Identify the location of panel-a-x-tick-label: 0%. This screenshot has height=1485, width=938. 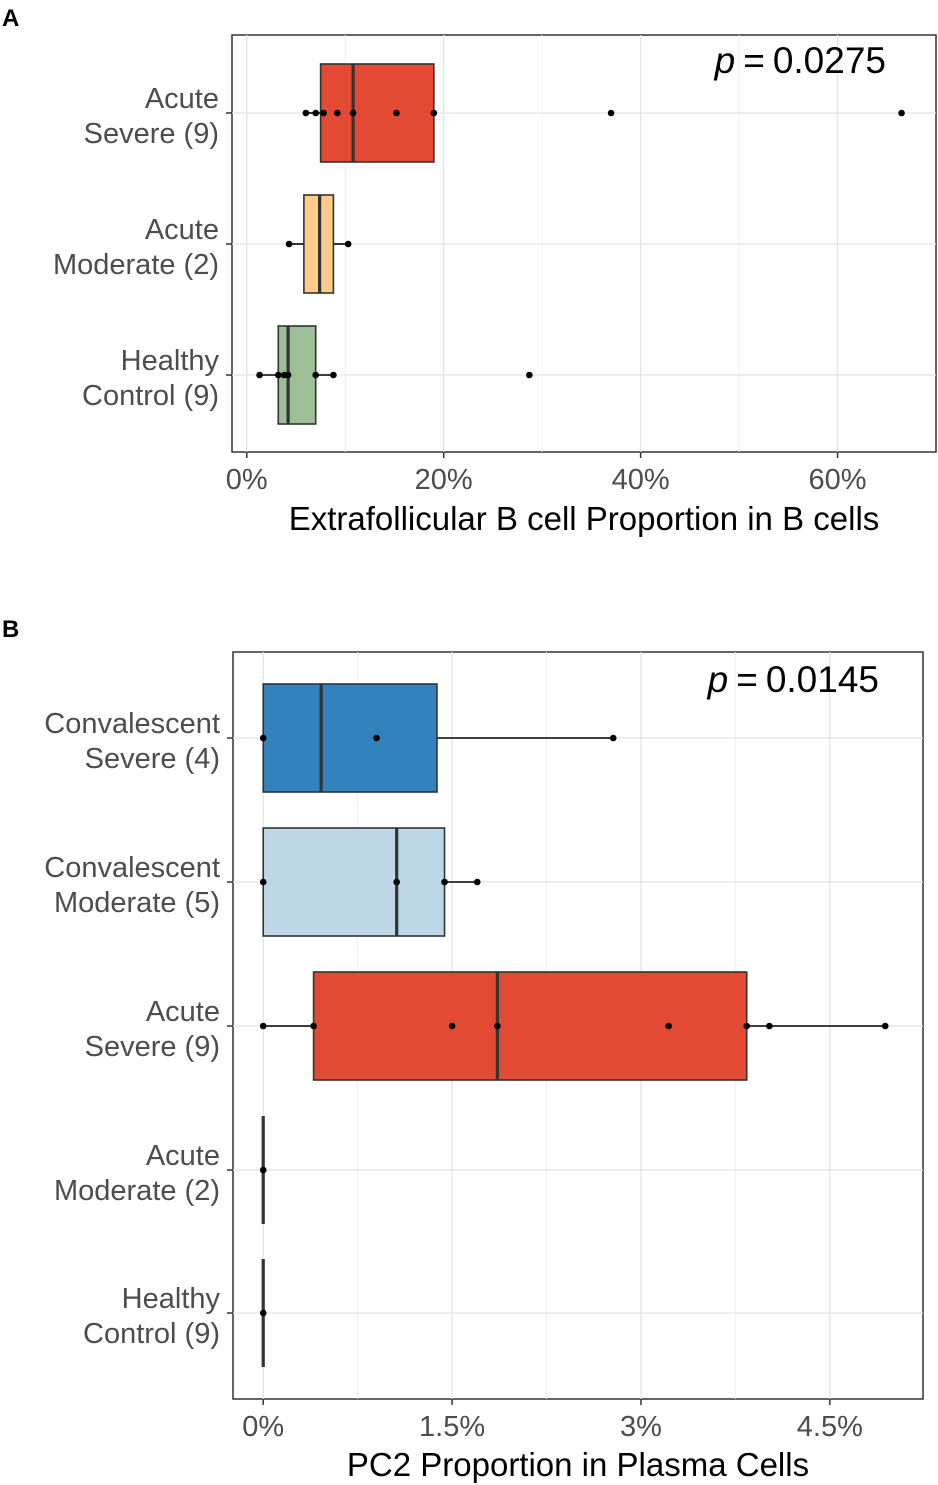
(247, 480).